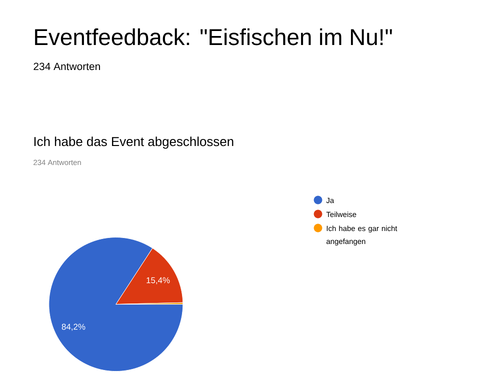 The image size is (482, 380). Describe the element at coordinates (213, 37) in the screenshot. I see `chart-title: Eventfeedback: "Eisfischen im Nu!"` at that location.